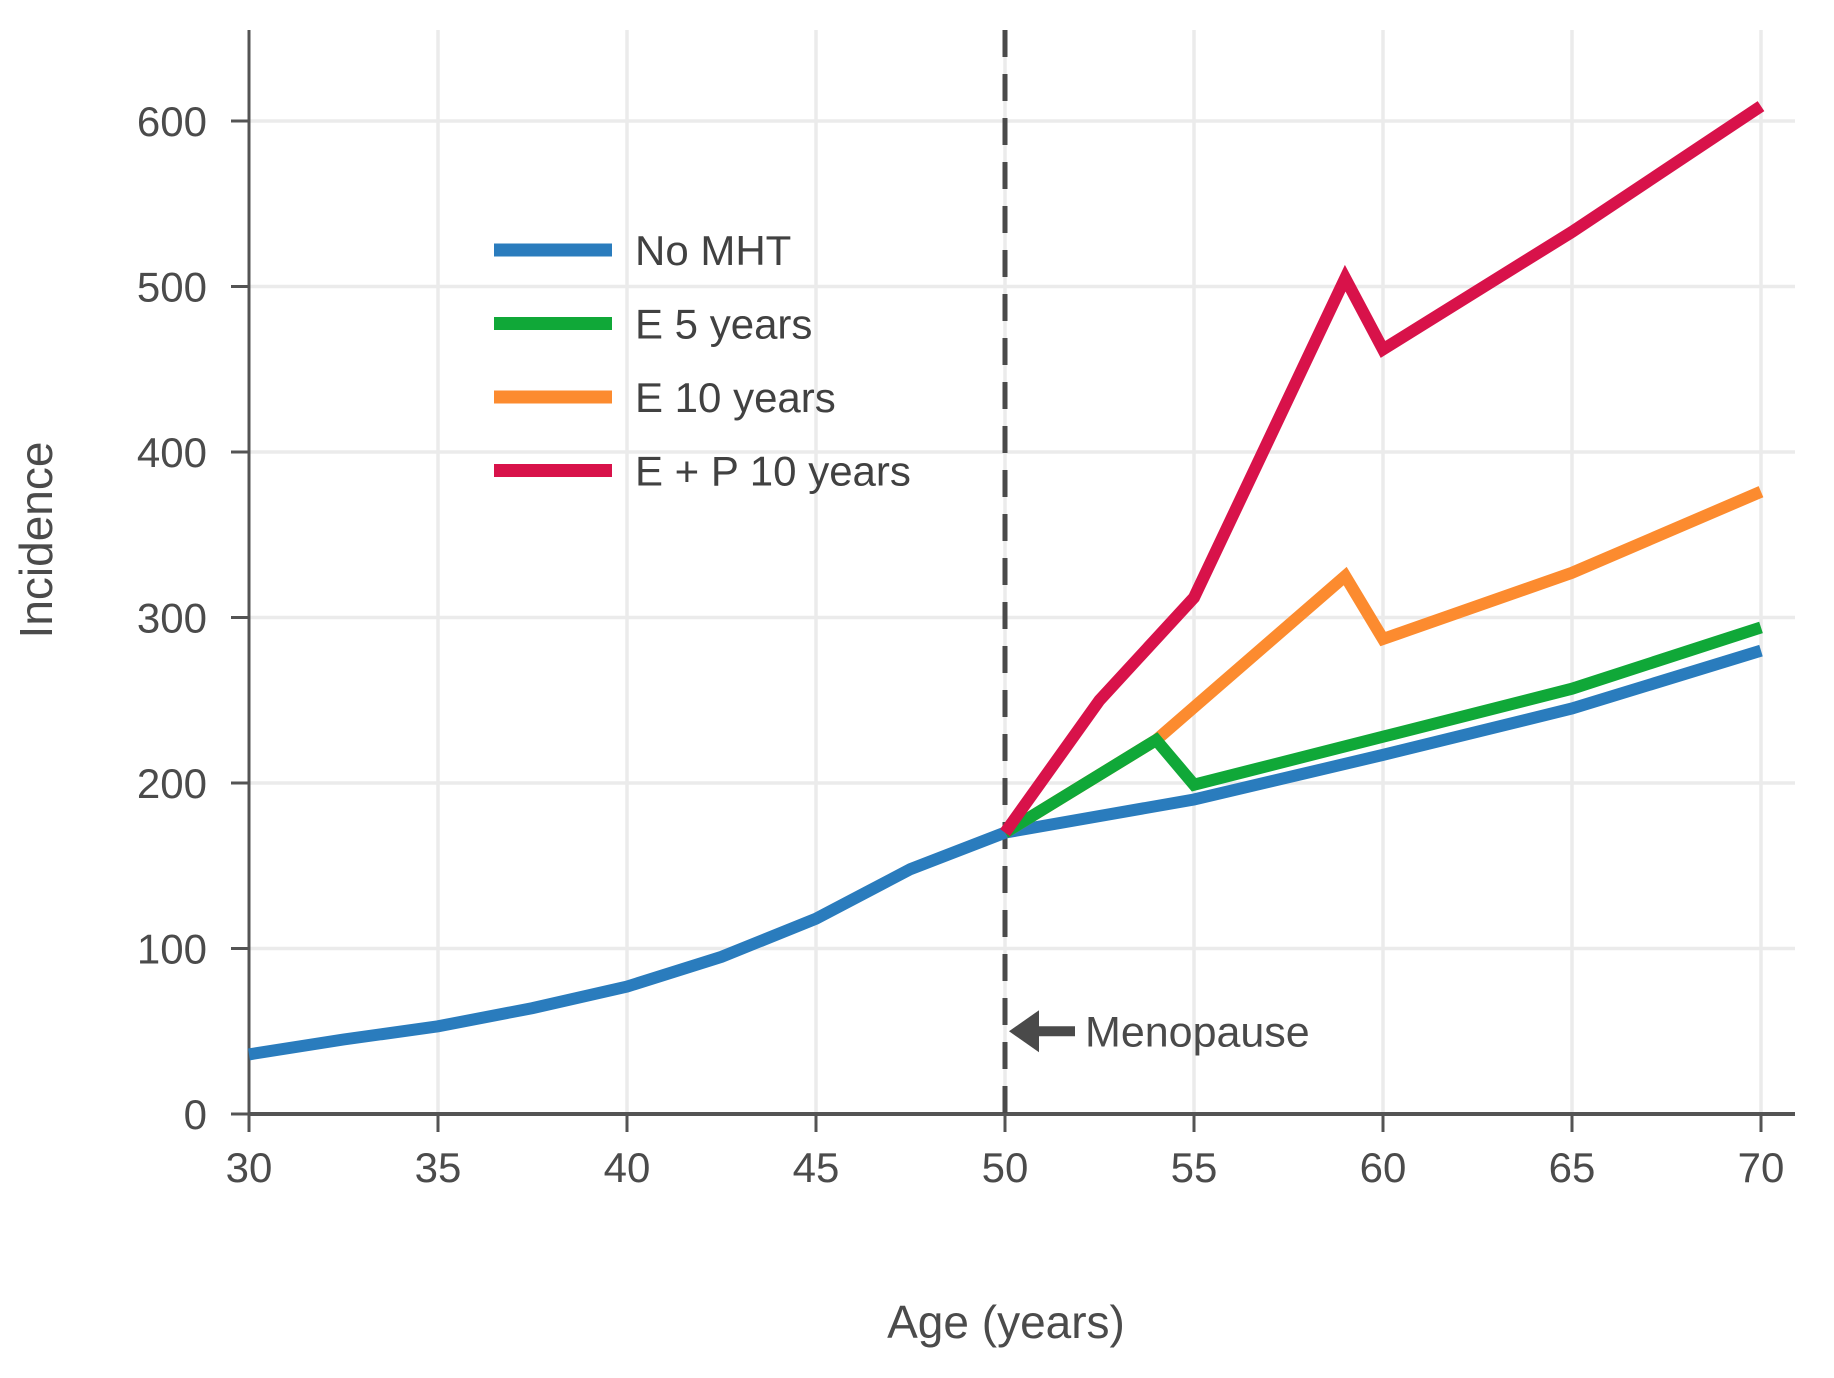 The image size is (1834, 1378). I want to click on x-tick-label-60: 60, so click(1383, 1167).